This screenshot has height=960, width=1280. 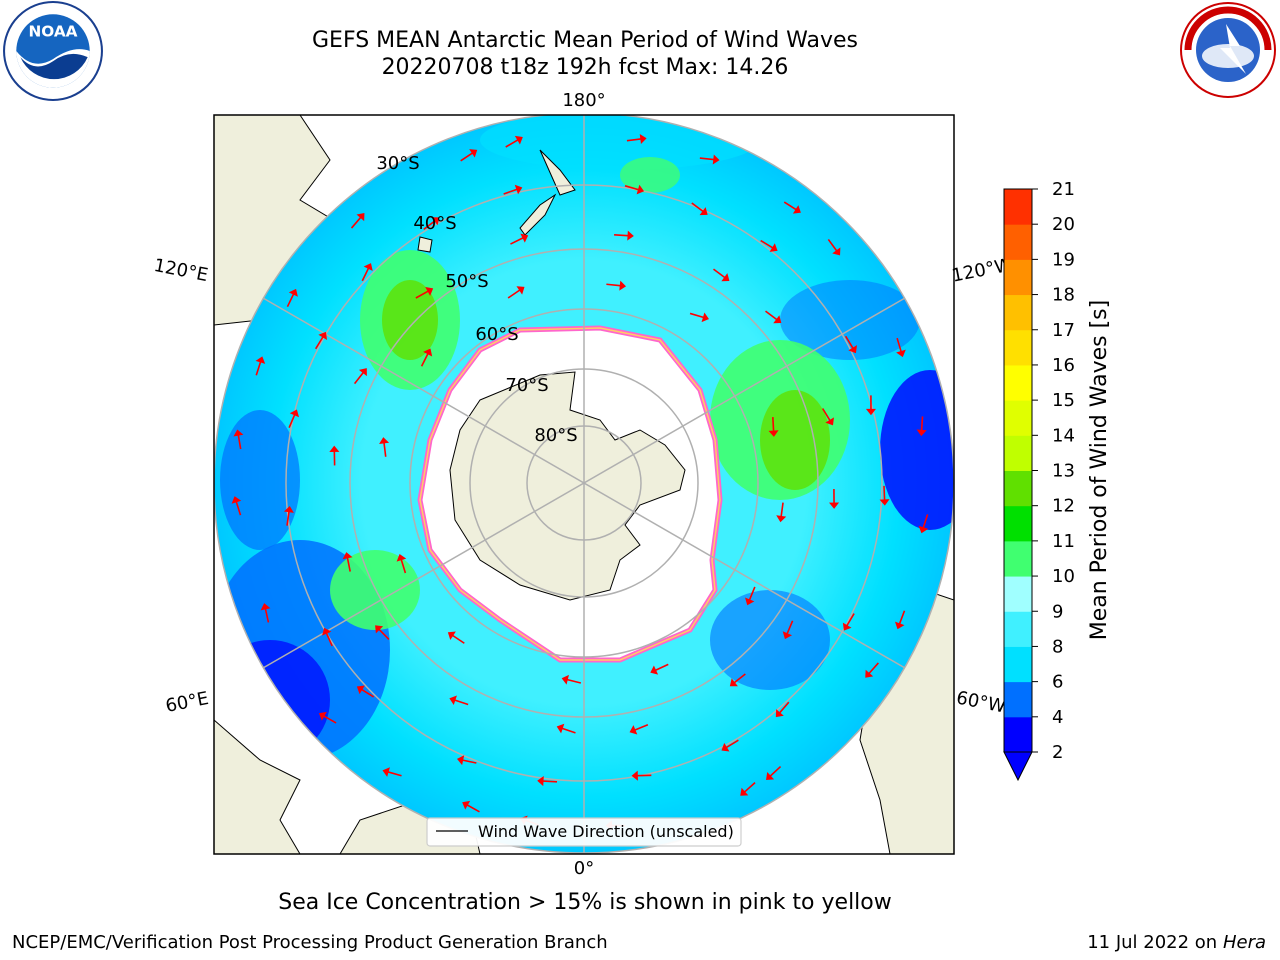 What do you see at coordinates (1063, 330) in the screenshot?
I see `colorbar-tick-label: 17` at bounding box center [1063, 330].